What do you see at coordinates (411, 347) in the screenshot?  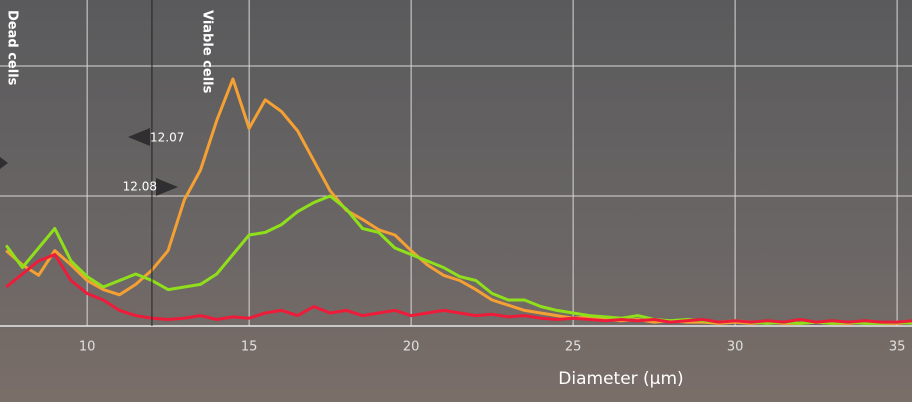 I see `x-tick-label: 20` at bounding box center [411, 347].